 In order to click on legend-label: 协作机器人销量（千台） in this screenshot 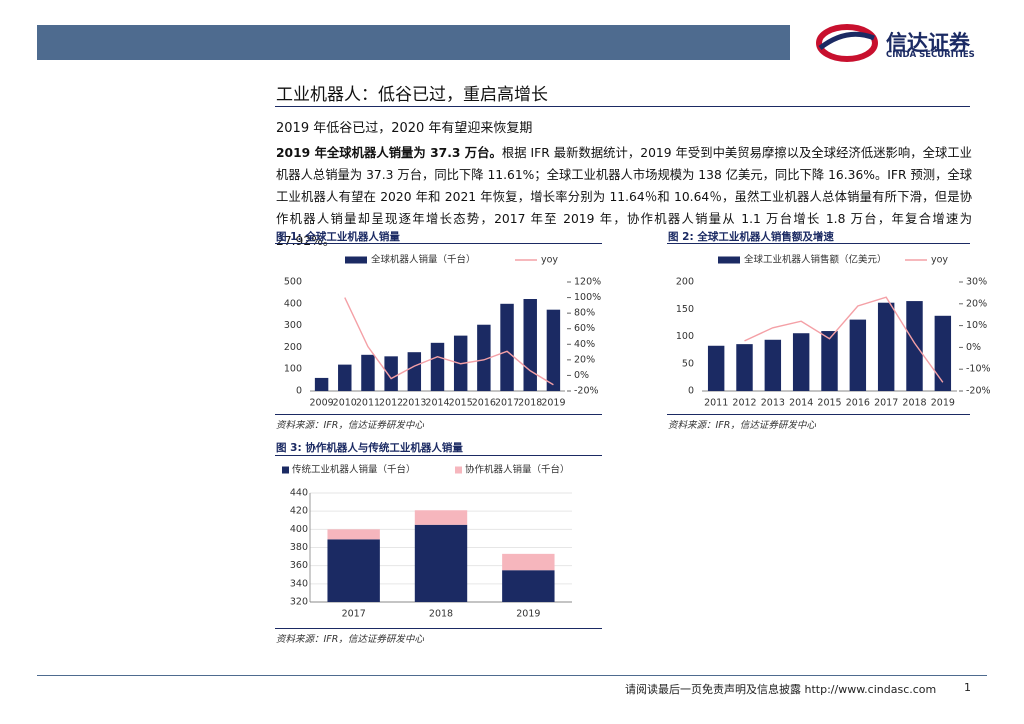, I will do `click(517, 470)`.